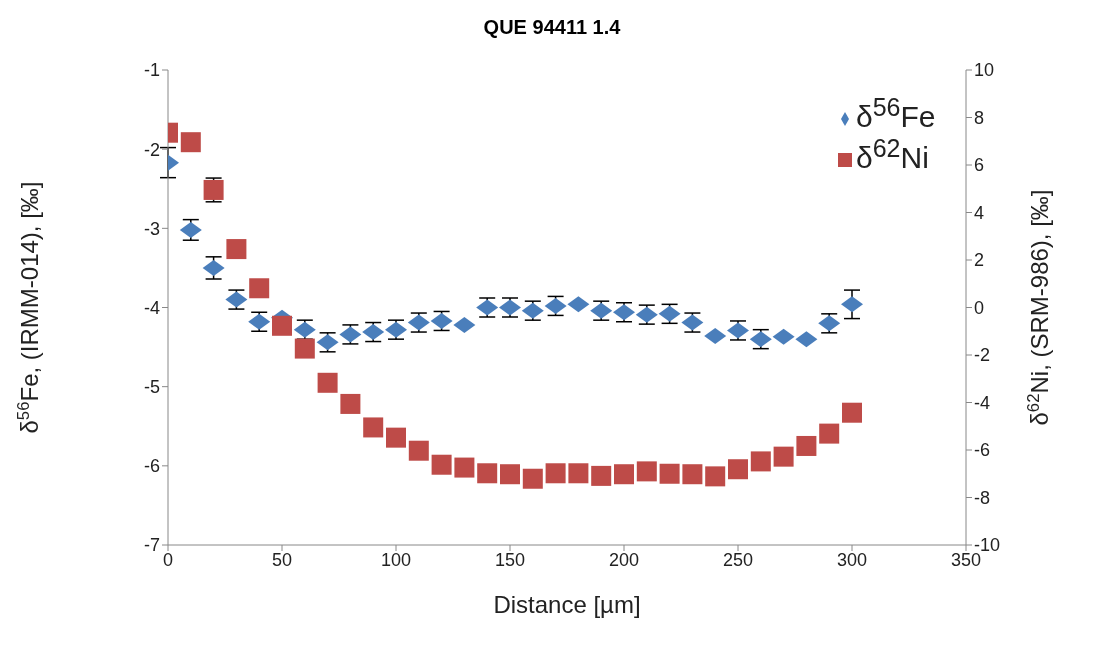  What do you see at coordinates (852, 559) in the screenshot?
I see `x-tick-label: 300` at bounding box center [852, 559].